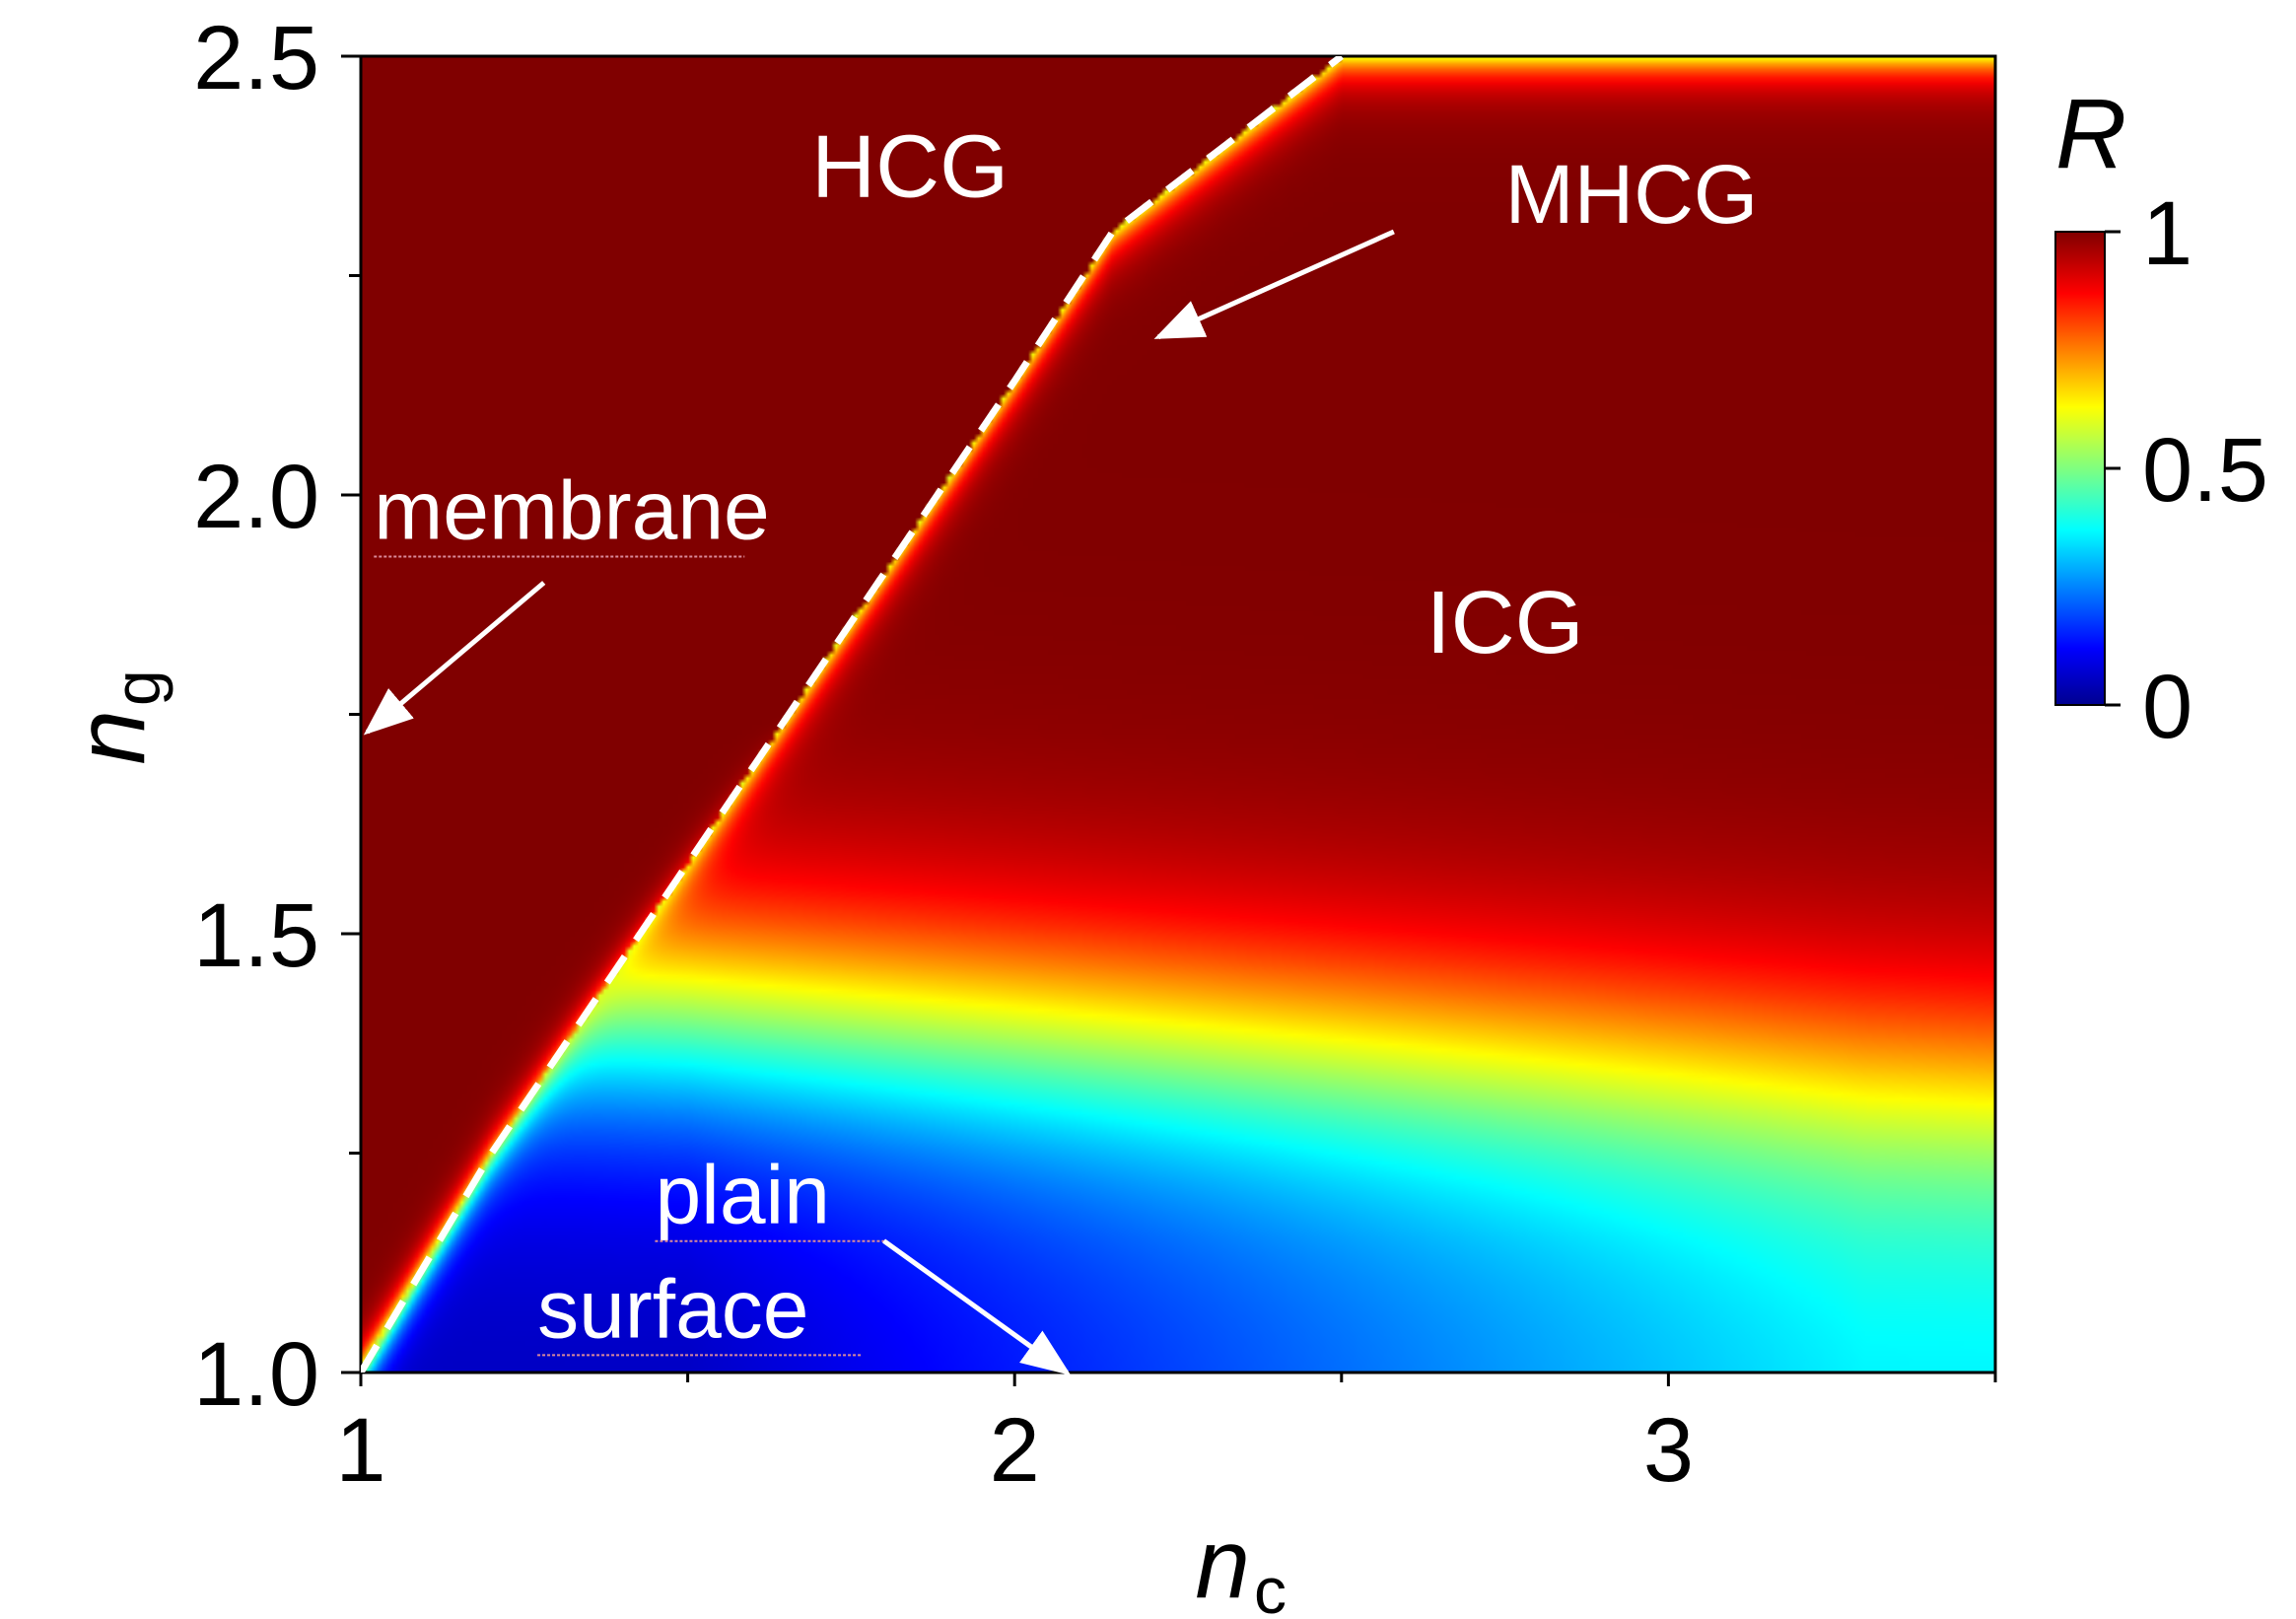 This screenshot has height=1619, width=2296. I want to click on annotation-label: MHCG, so click(1632, 195).